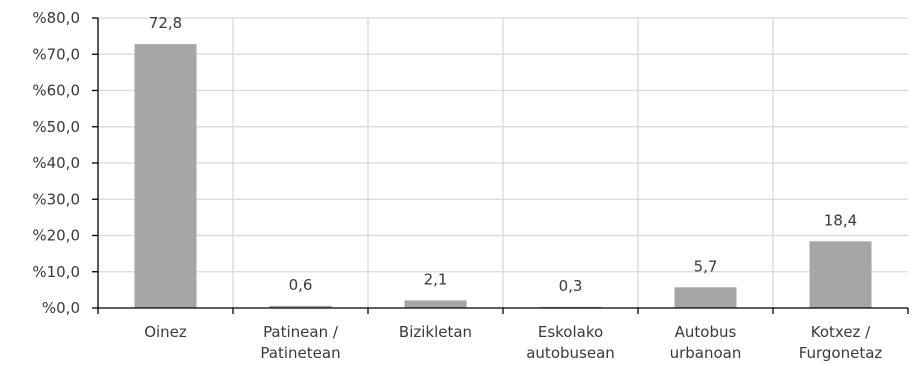  What do you see at coordinates (840, 220) in the screenshot?
I see `data-label: 18,4` at bounding box center [840, 220].